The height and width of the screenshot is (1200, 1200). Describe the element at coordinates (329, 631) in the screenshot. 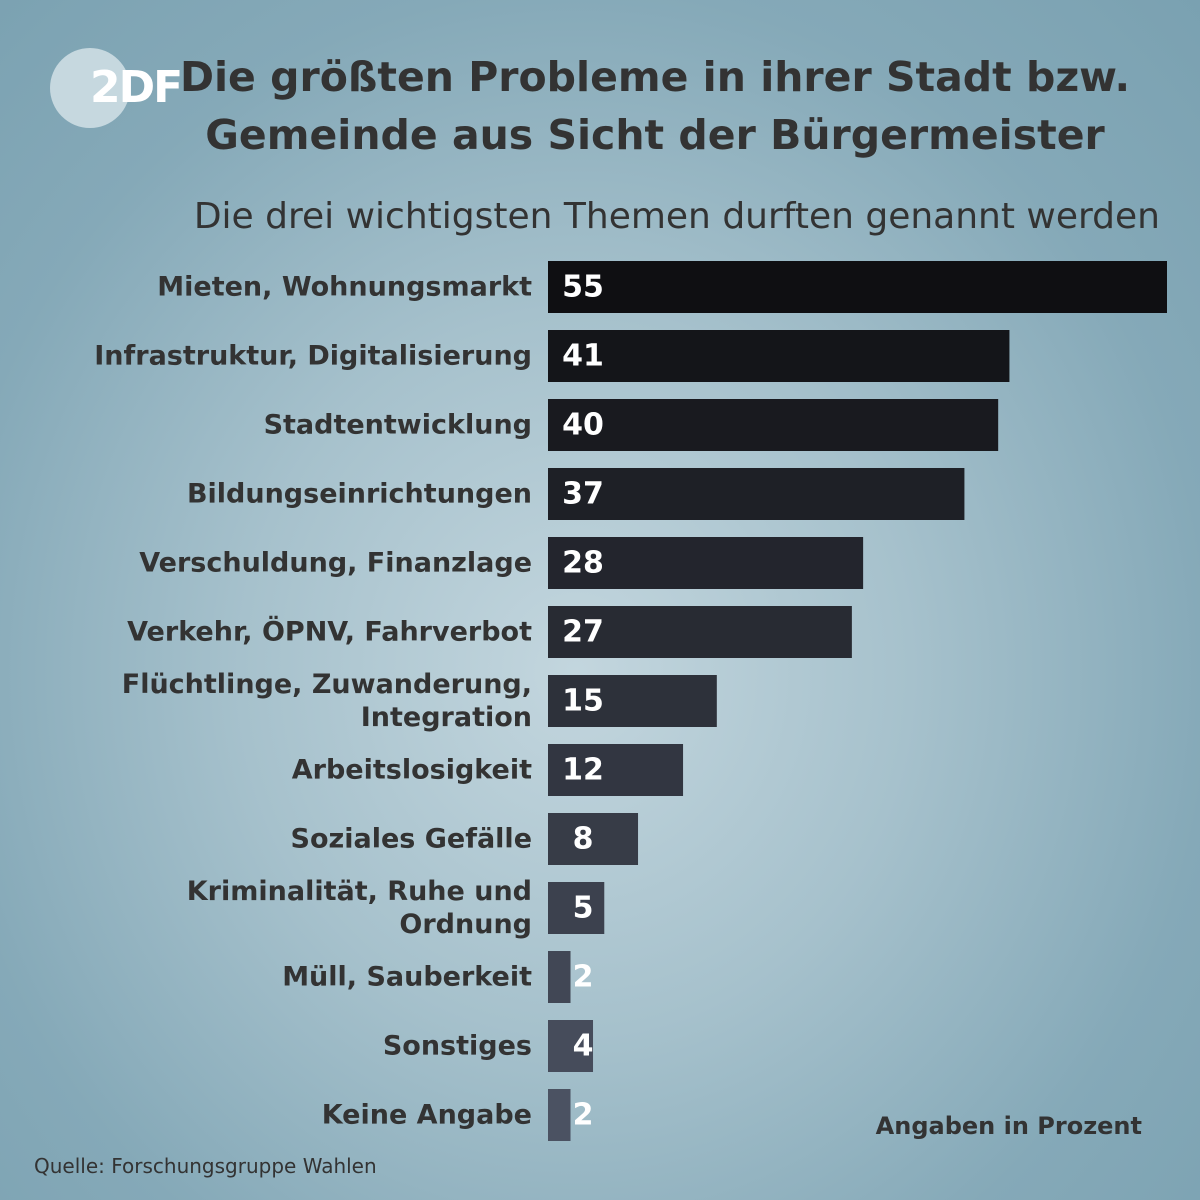

I see `category-label-6: Verkehr, ÖPNV, Fahrverbot` at that location.